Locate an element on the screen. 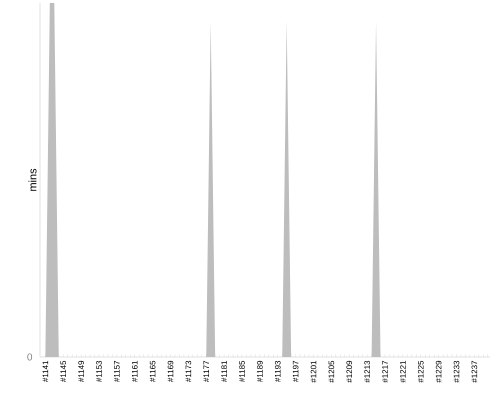 This screenshot has height=400, width=500. text: 0 is located at coordinates (29, 357).